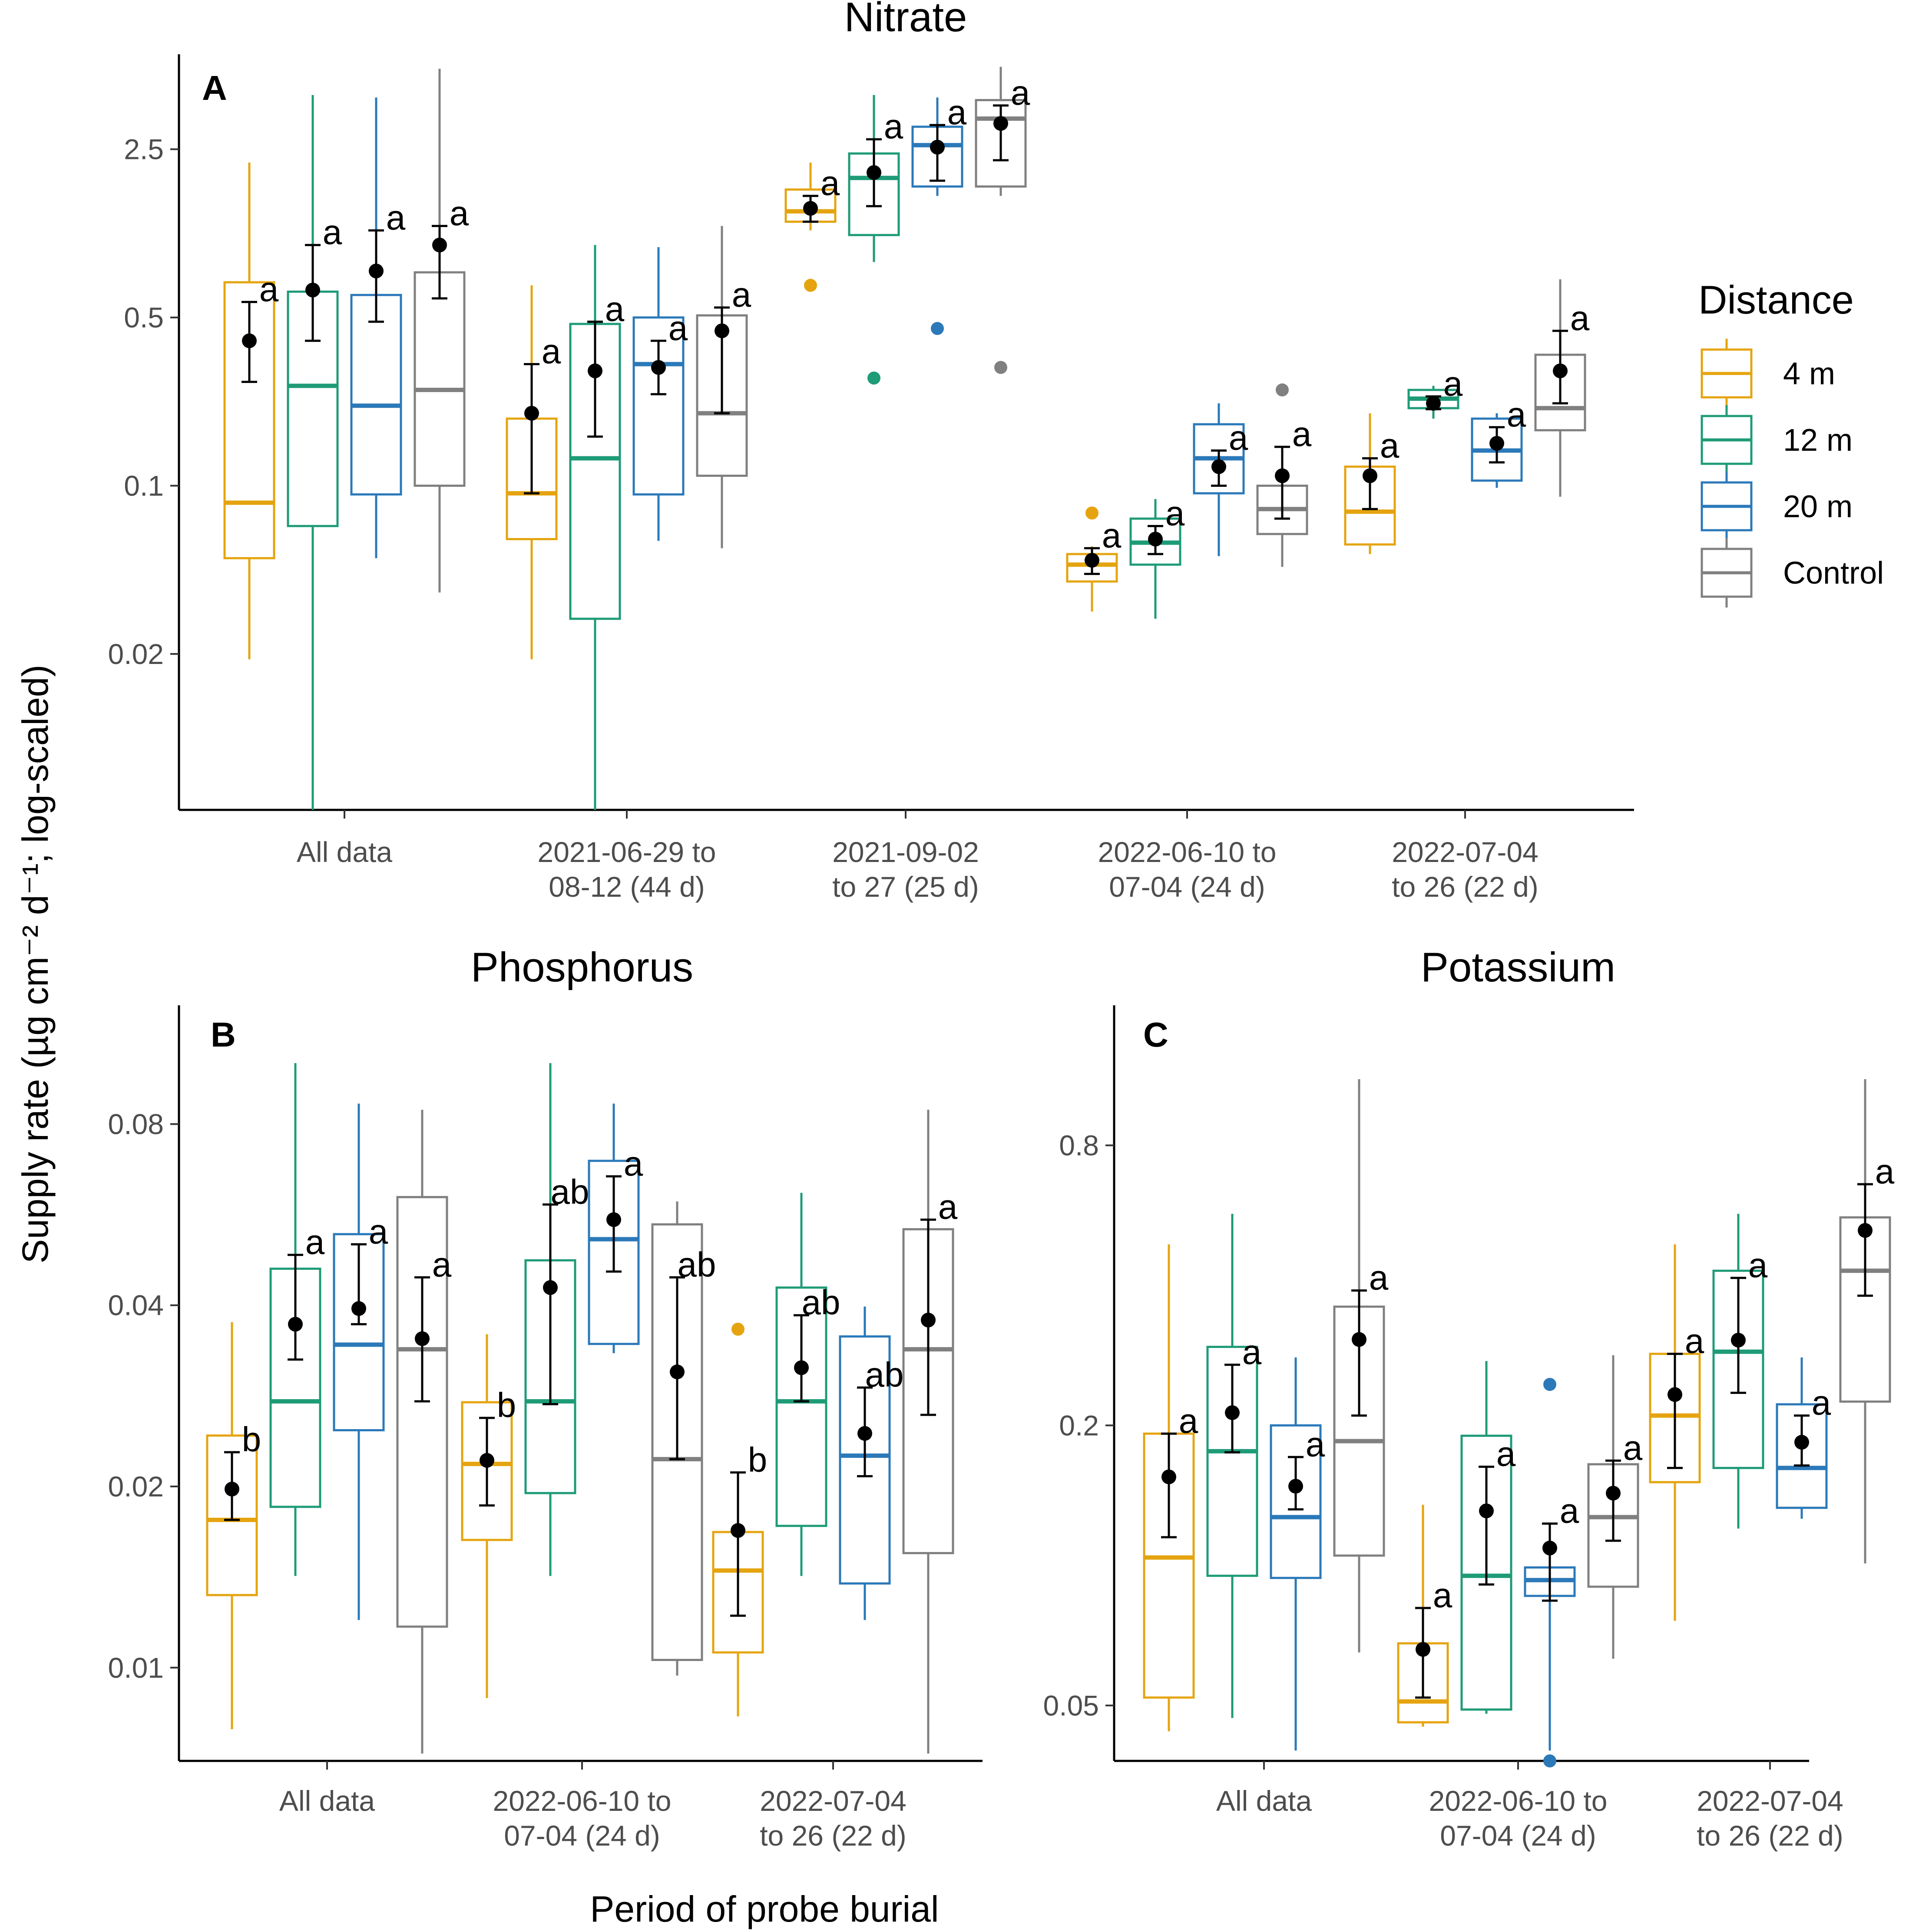 The height and width of the screenshot is (1932, 1919). What do you see at coordinates (871, 1463) in the screenshot?
I see `box-20m: ab` at bounding box center [871, 1463].